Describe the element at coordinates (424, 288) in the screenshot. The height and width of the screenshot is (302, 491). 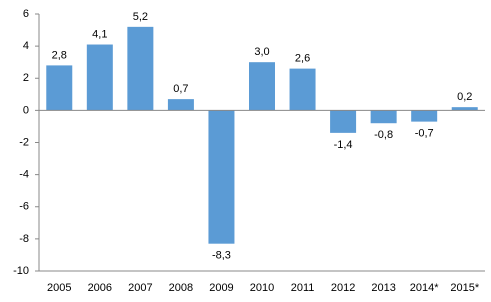
I see `x-tick-label: 2014*` at that location.